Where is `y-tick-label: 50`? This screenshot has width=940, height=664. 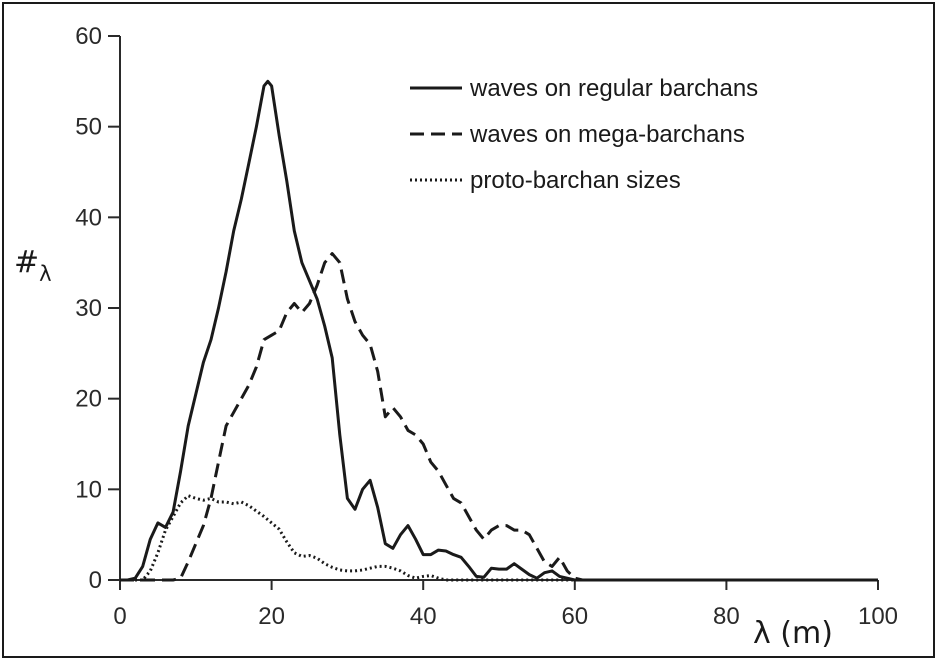
y-tick-label: 50 is located at coordinates (88, 127).